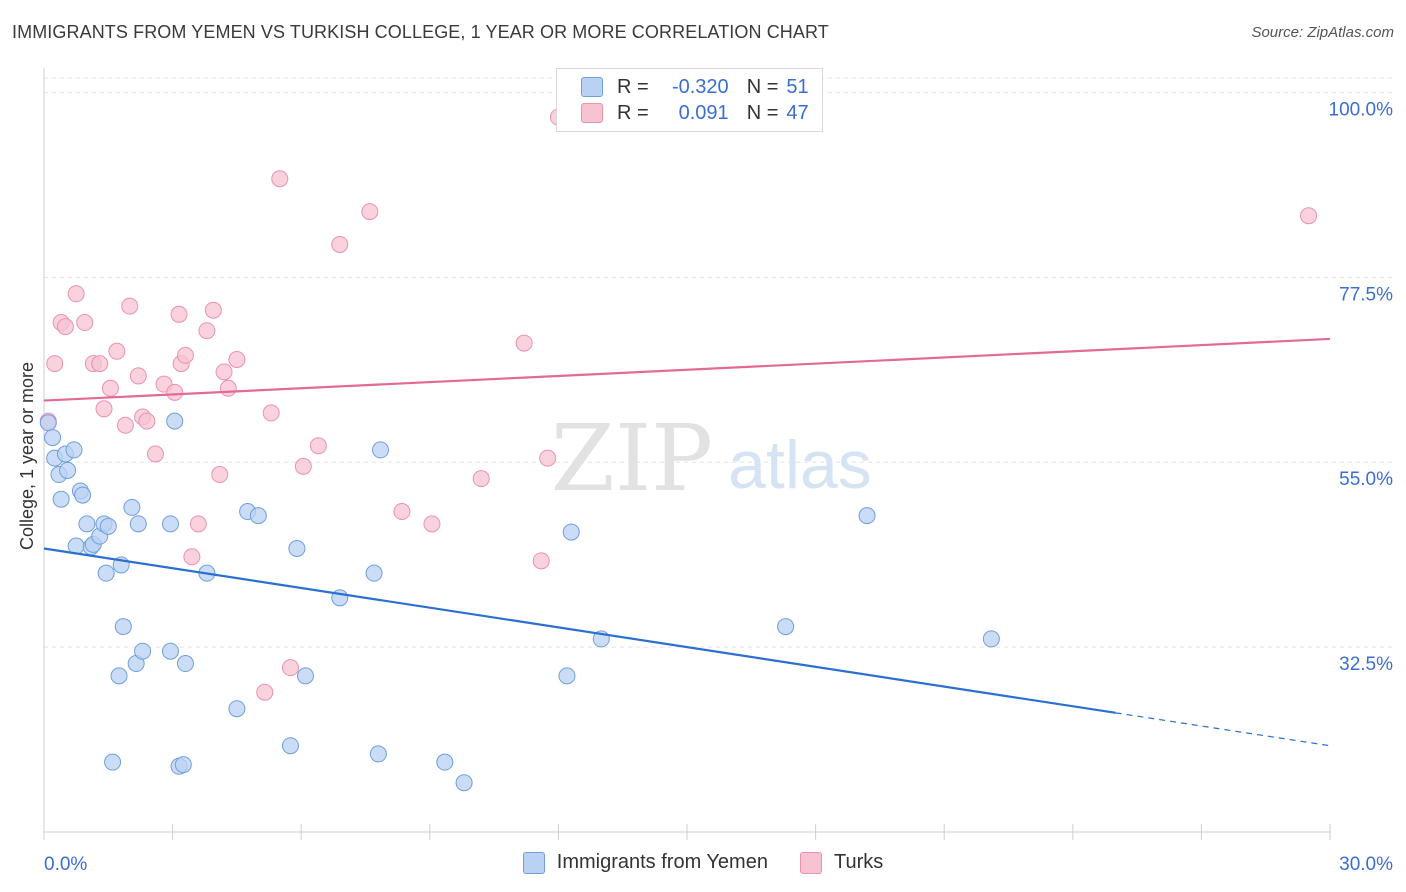 This screenshot has width=1406, height=892. Describe the element at coordinates (645, 862) in the screenshot. I see `legend-item-yemen: Immigrants from Yemen` at that location.